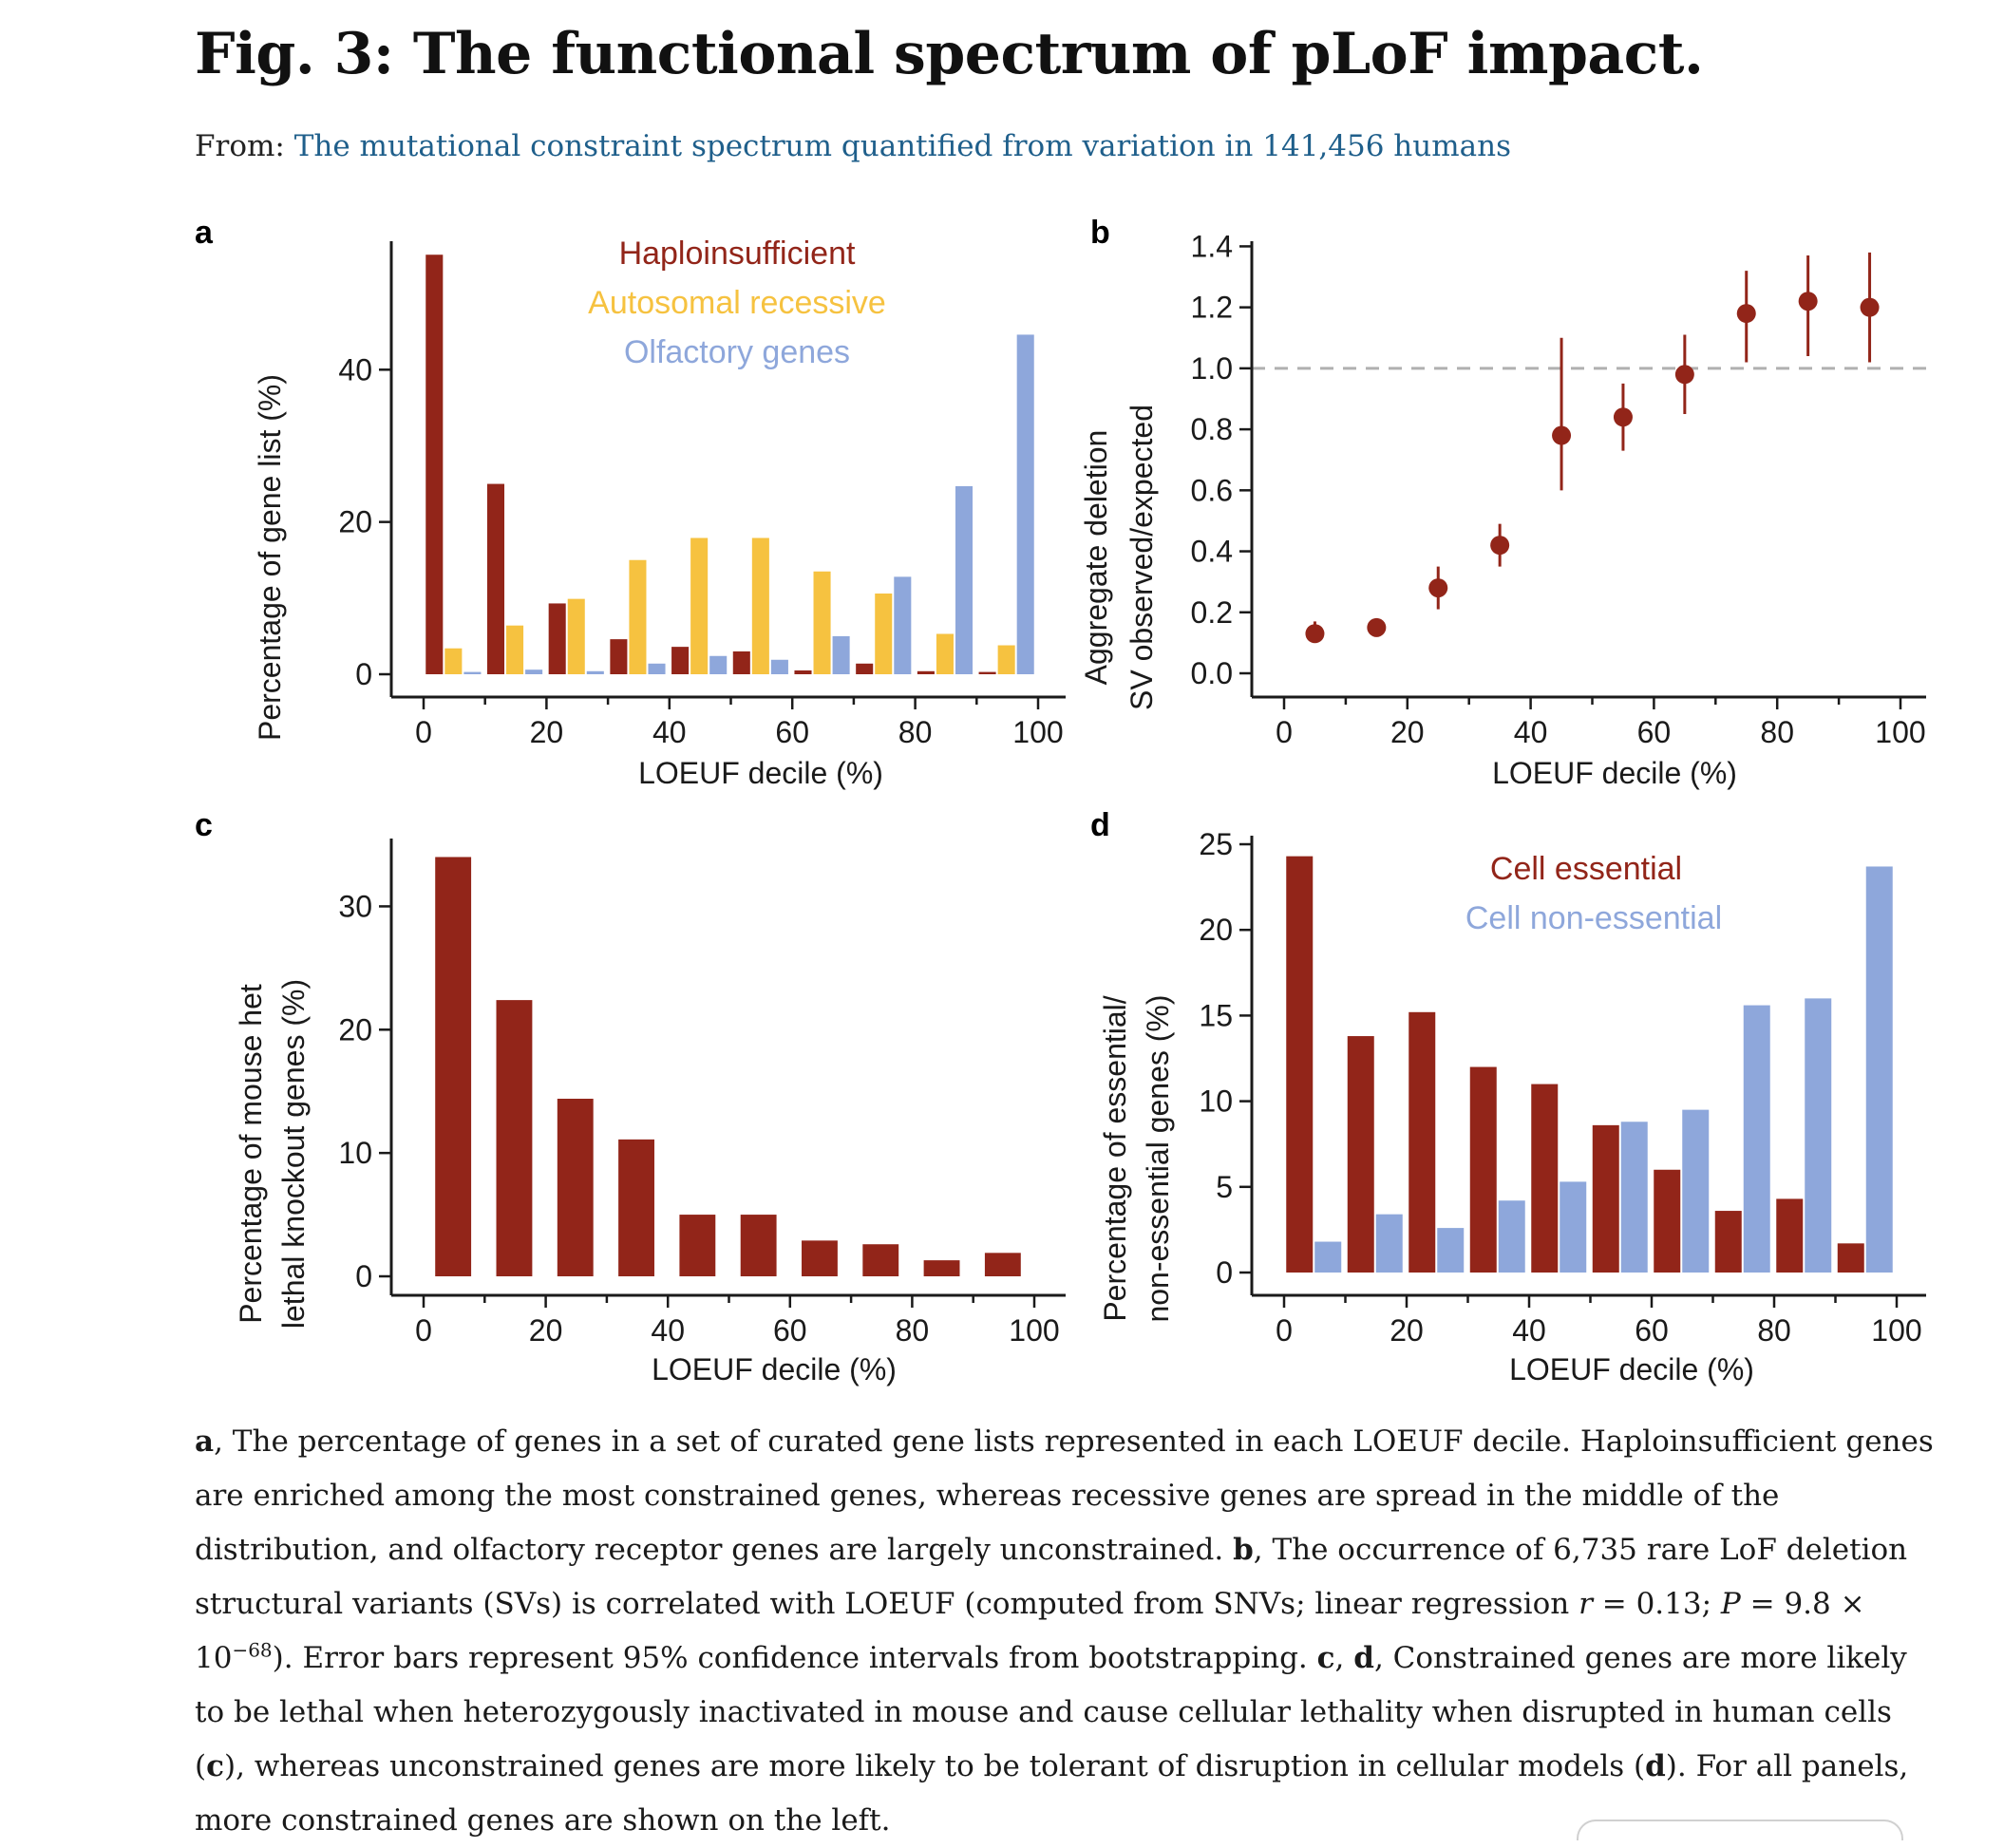 The height and width of the screenshot is (1848, 2004). What do you see at coordinates (251, 1154) in the screenshot?
I see `panel-c-ylabel-line1: Percentage of mouse het` at bounding box center [251, 1154].